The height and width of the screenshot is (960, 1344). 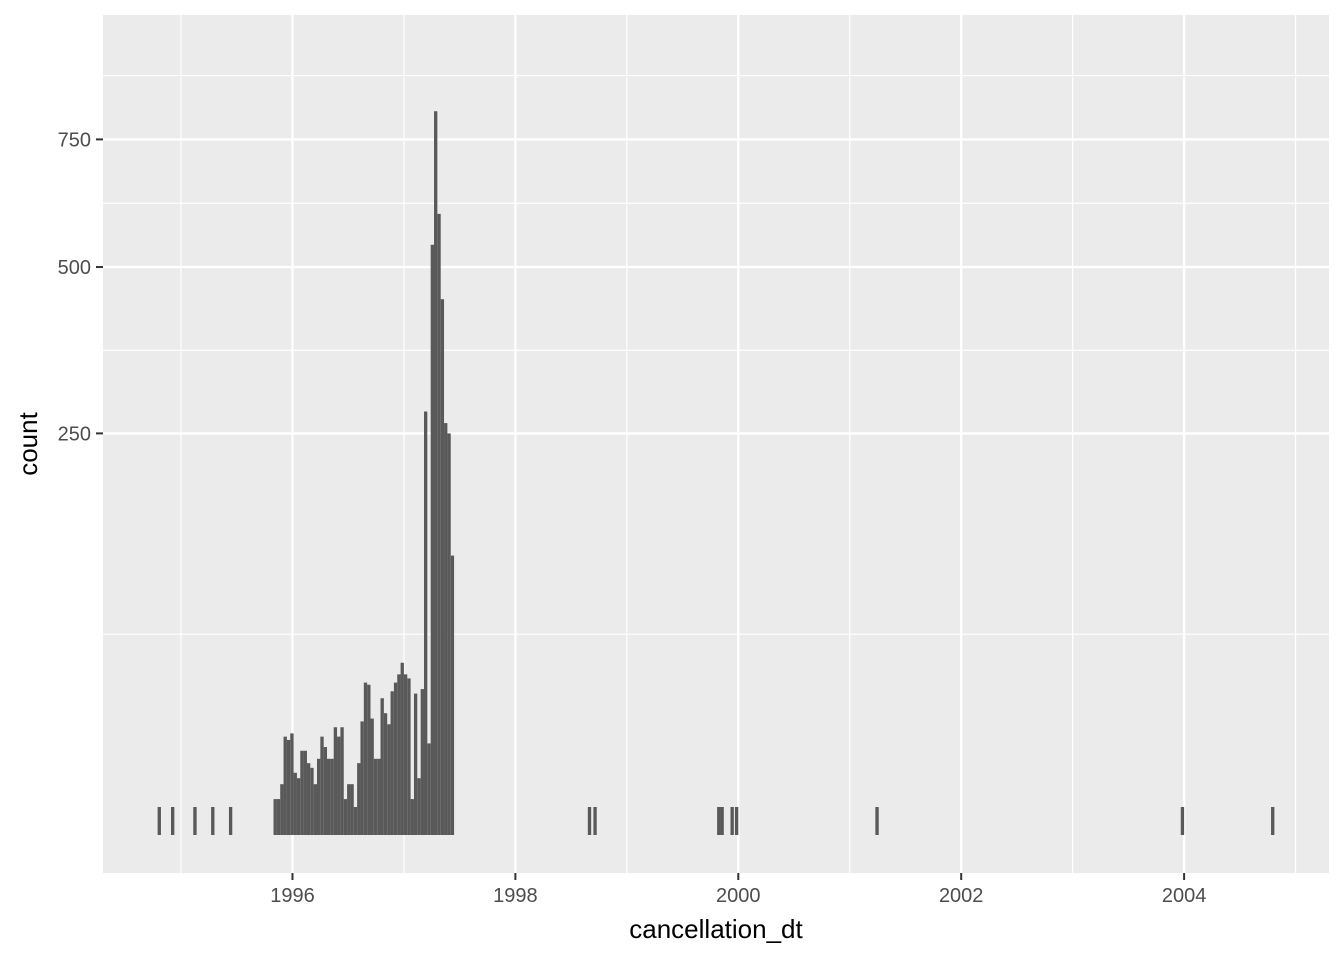 I want to click on x-tick-label: 2000, so click(x=738, y=896).